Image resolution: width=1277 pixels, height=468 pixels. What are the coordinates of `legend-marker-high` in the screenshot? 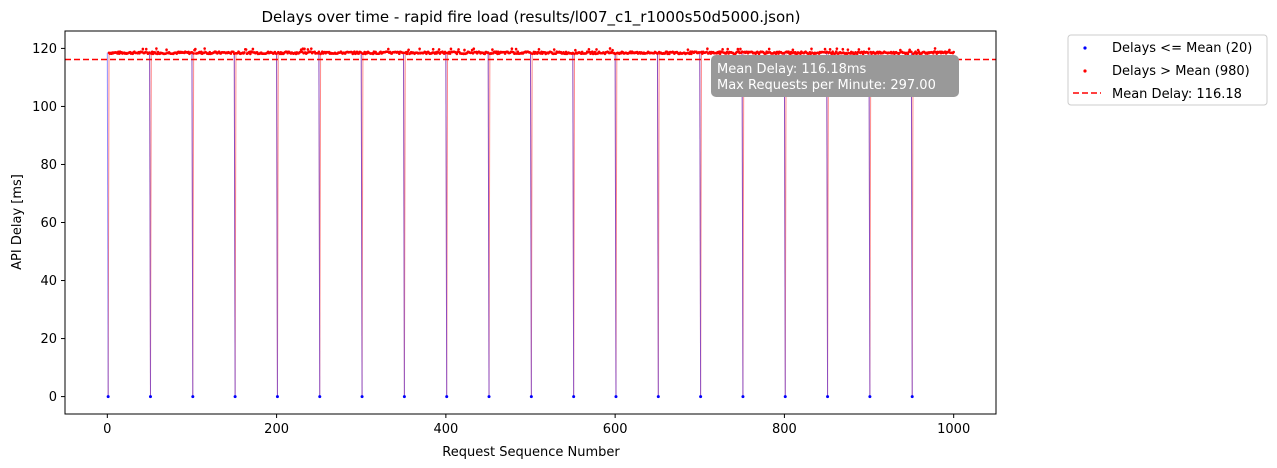 It's located at (1085, 71).